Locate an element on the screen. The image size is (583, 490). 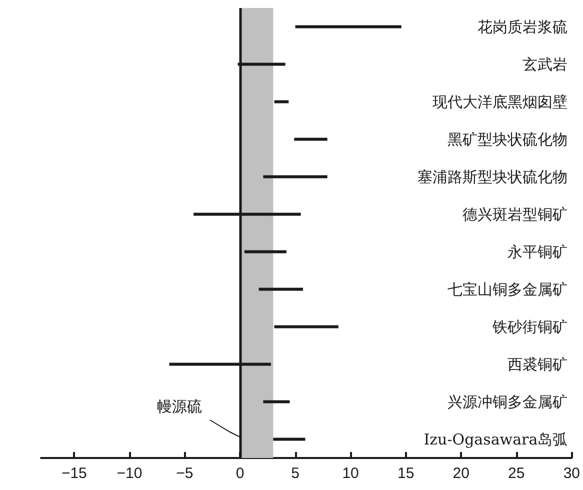
x-tick-label: 30 is located at coordinates (571, 473).